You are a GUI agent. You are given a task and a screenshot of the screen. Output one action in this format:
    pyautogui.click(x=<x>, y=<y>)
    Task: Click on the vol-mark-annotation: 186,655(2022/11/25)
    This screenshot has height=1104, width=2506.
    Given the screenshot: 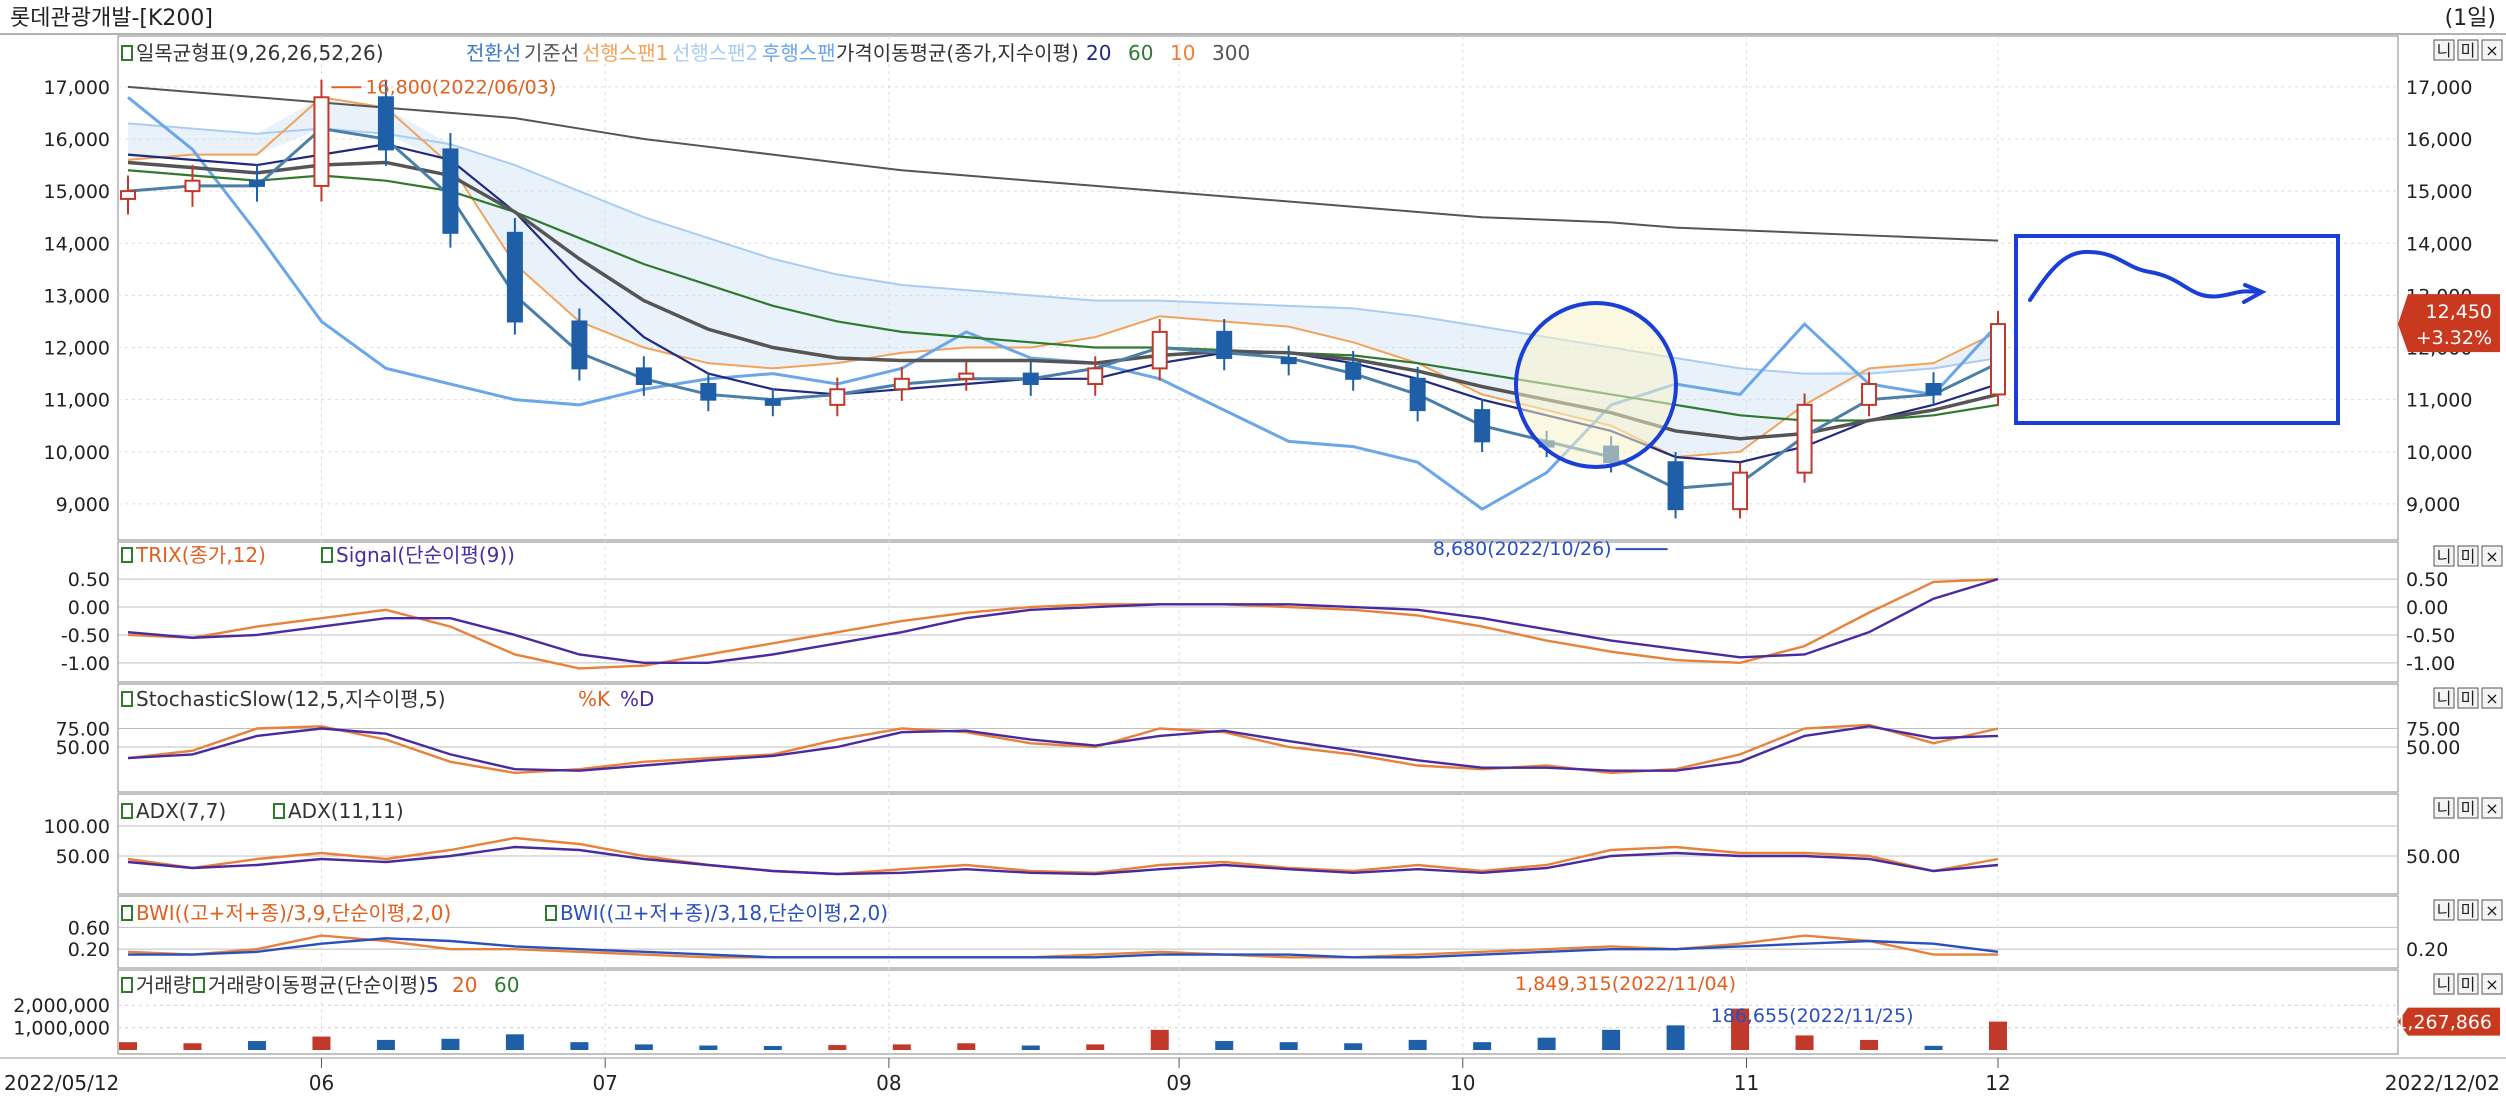 What is the action you would take?
    pyautogui.click(x=1812, y=1016)
    